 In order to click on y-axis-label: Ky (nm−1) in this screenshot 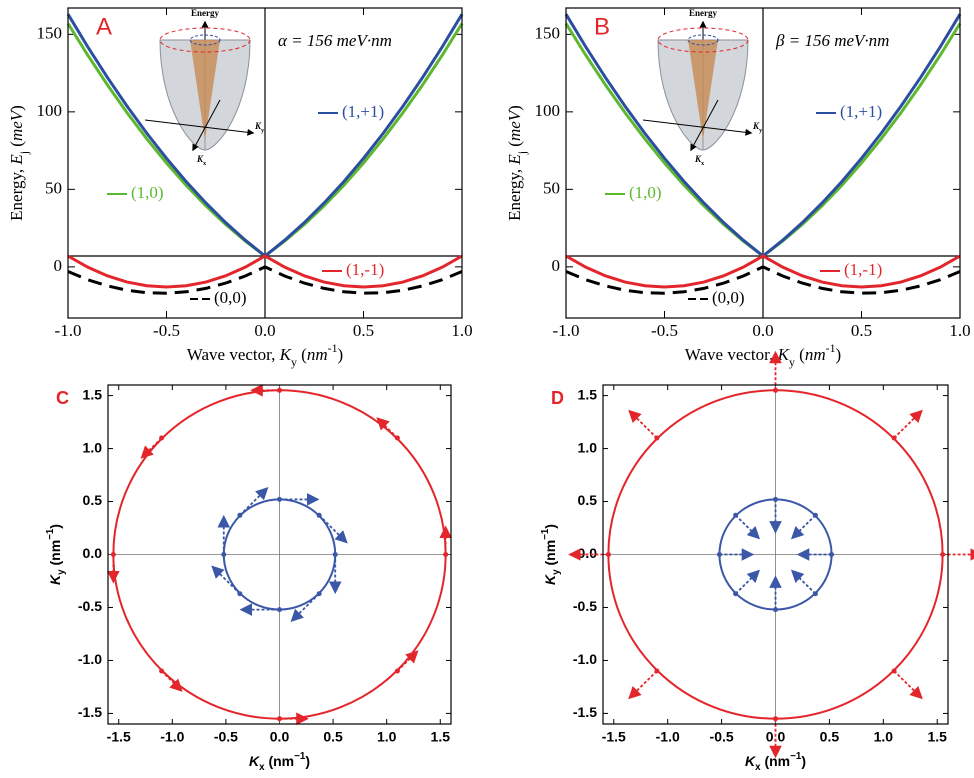, I will do `click(56, 554)`.